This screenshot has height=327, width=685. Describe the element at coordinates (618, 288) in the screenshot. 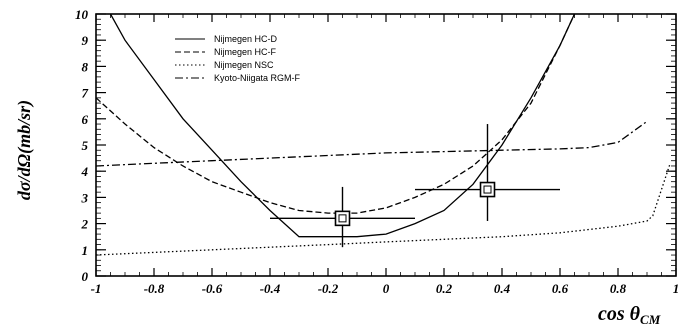

I see `x-tick-label: 0.8` at that location.